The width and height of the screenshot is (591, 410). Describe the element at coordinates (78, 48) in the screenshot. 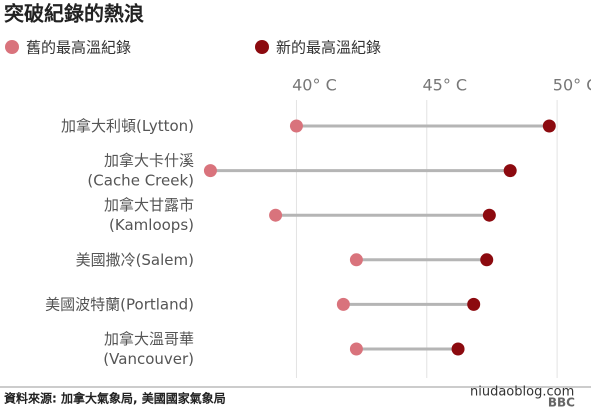

I see `legend-label: 舊的最高溫紀錄` at that location.